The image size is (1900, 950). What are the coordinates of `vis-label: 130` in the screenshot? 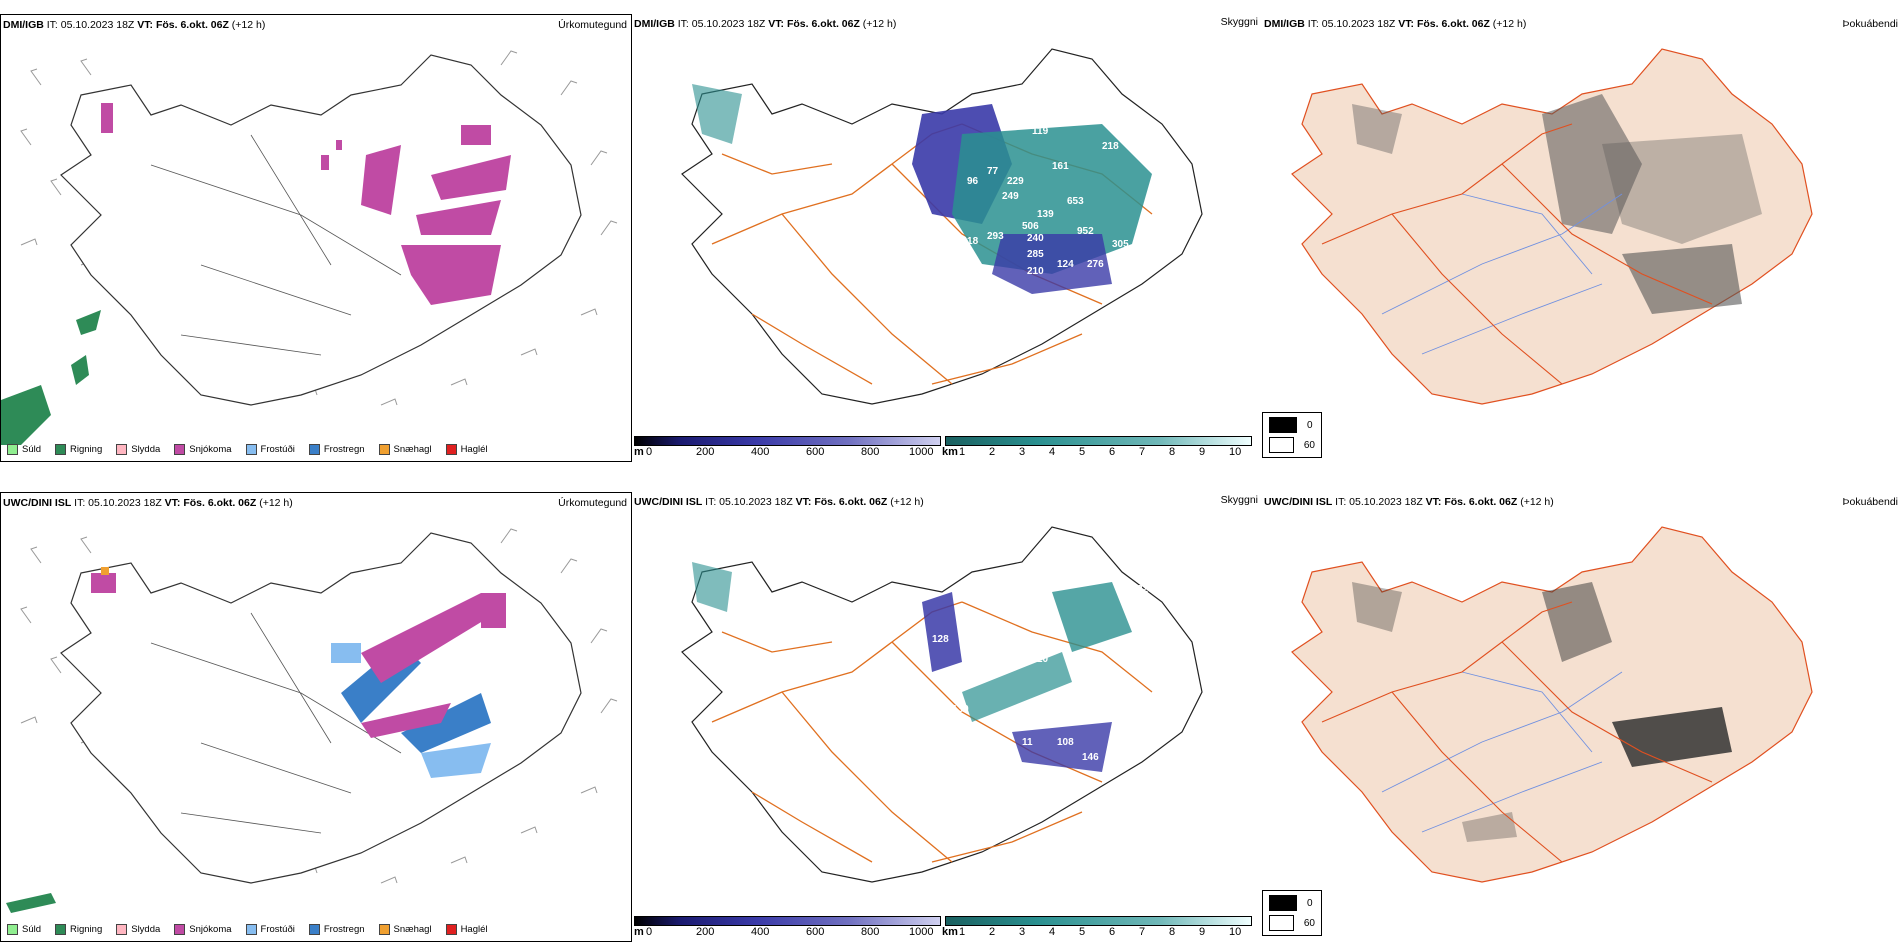 It's located at (960, 709).